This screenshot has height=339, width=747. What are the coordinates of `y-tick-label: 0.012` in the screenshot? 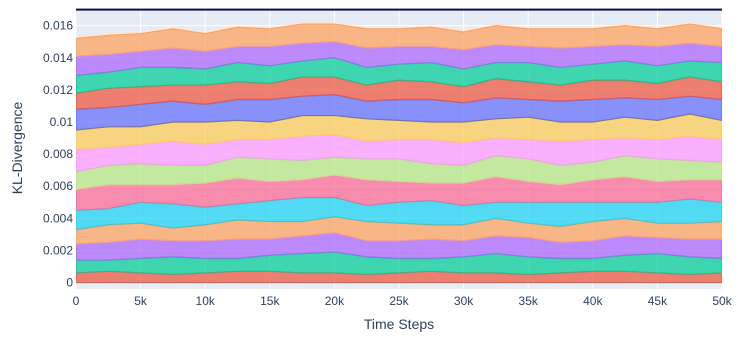 It's located at (58, 90).